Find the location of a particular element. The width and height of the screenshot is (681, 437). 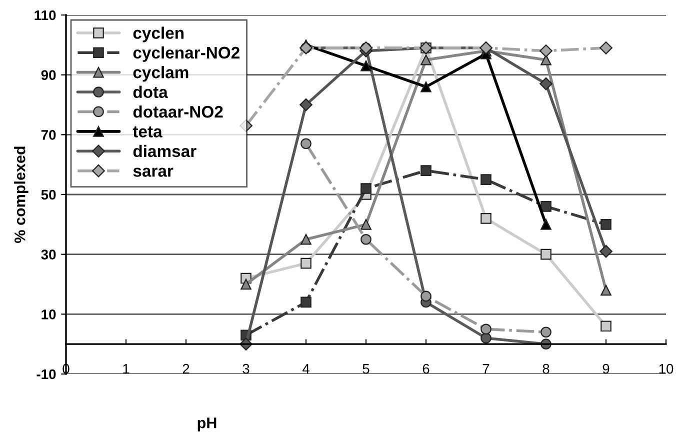

y-tick-label: 30 is located at coordinates (48, 255).